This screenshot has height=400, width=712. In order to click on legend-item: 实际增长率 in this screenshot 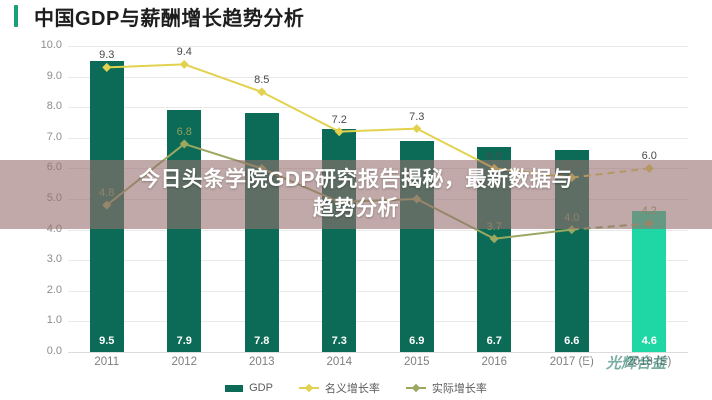, I will do `click(446, 388)`.